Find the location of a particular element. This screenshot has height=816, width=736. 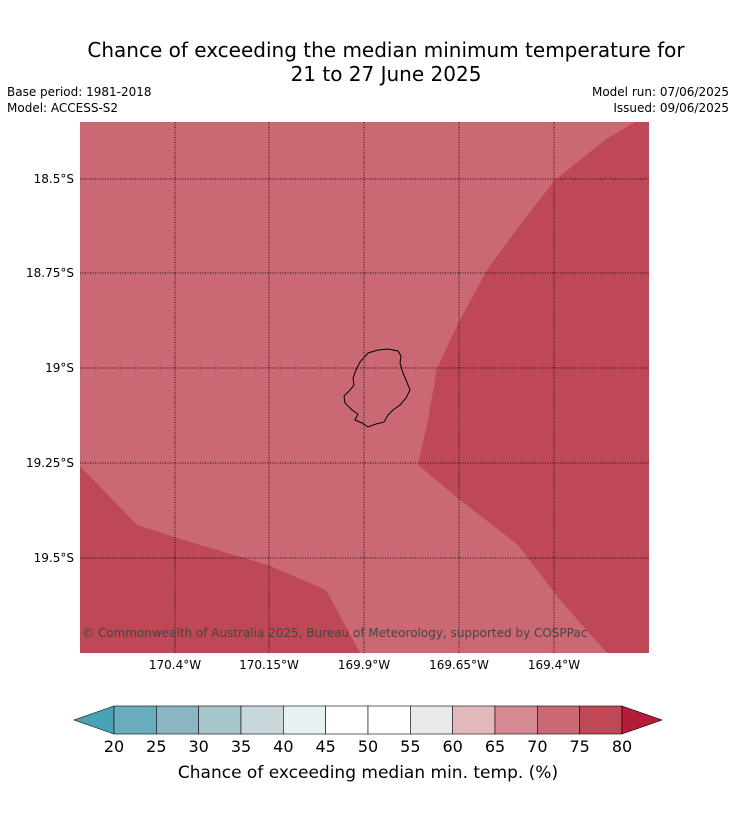

colorbar-tick-label: 30 is located at coordinates (198, 746).